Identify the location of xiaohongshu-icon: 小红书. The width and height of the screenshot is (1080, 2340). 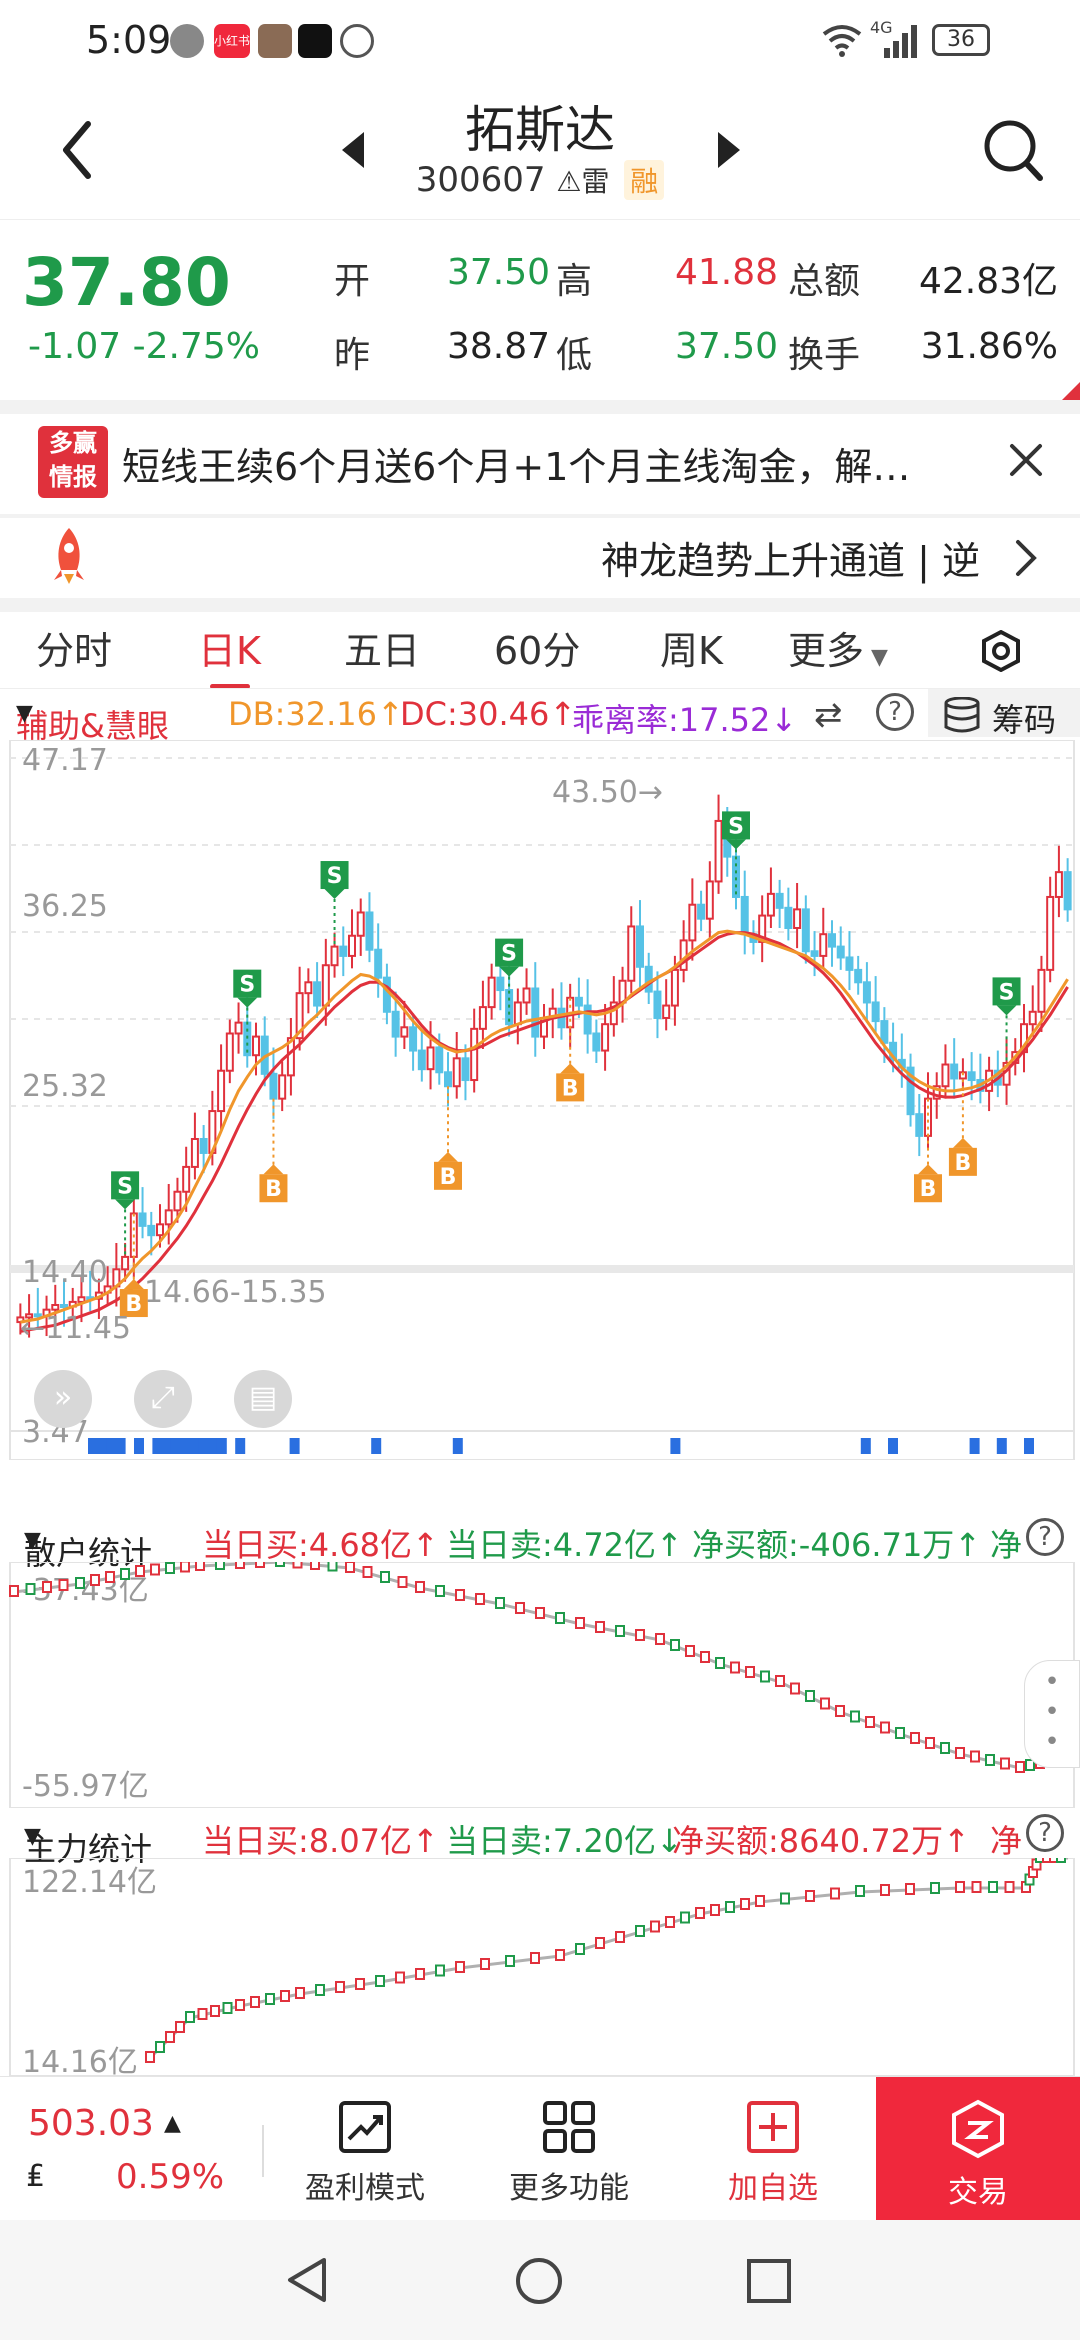
(232, 41).